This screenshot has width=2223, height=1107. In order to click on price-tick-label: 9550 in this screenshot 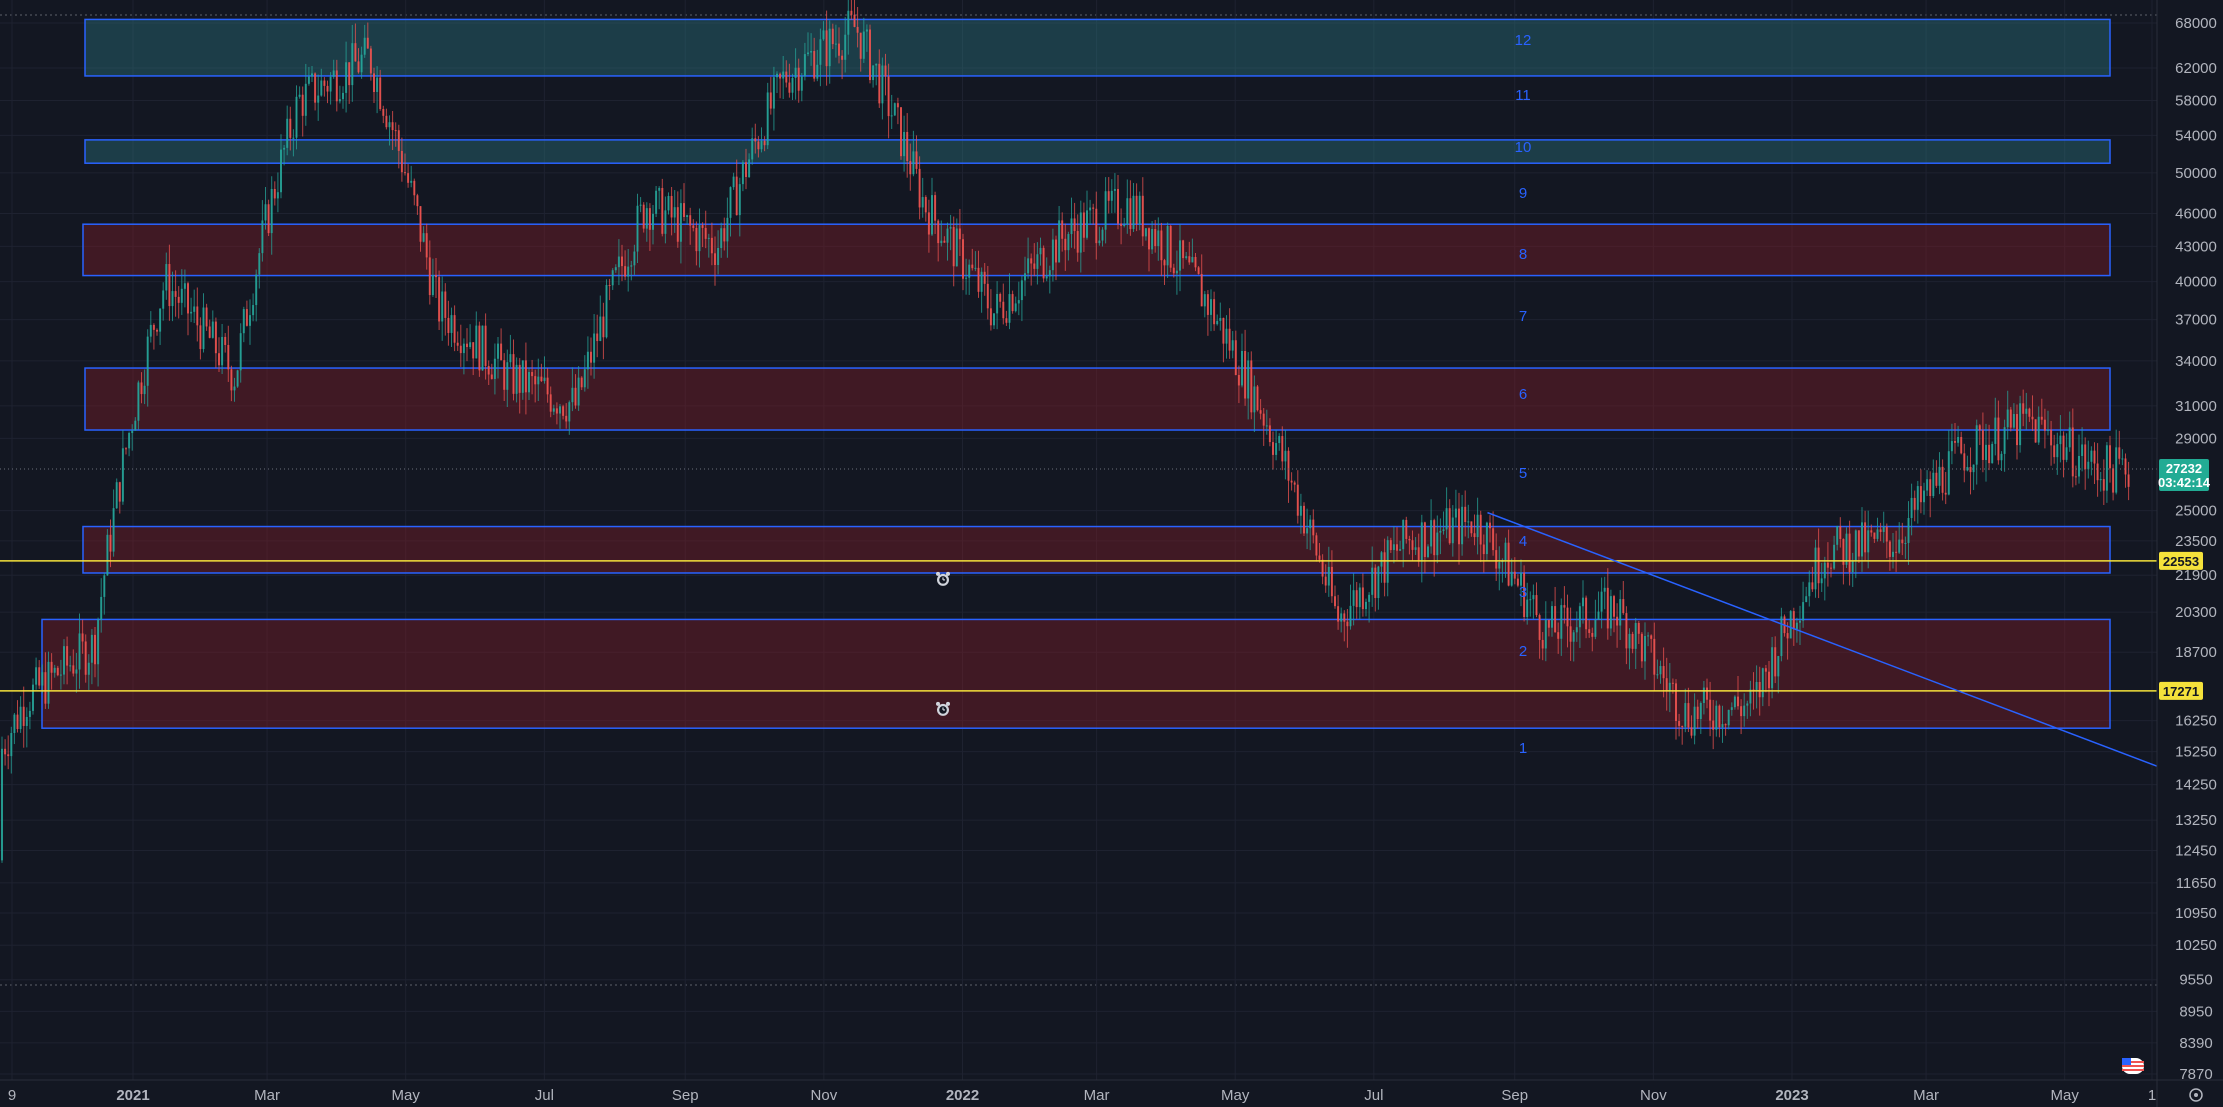, I will do `click(2195, 980)`.